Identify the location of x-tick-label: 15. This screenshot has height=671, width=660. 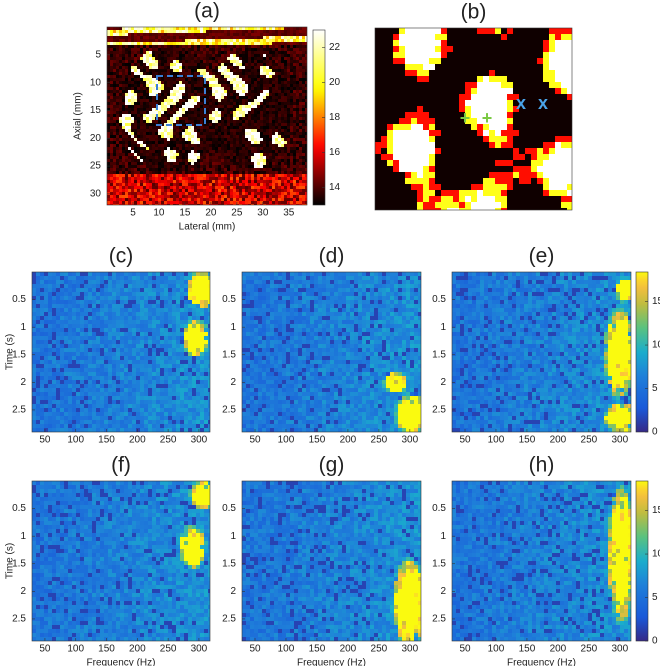
(185, 213).